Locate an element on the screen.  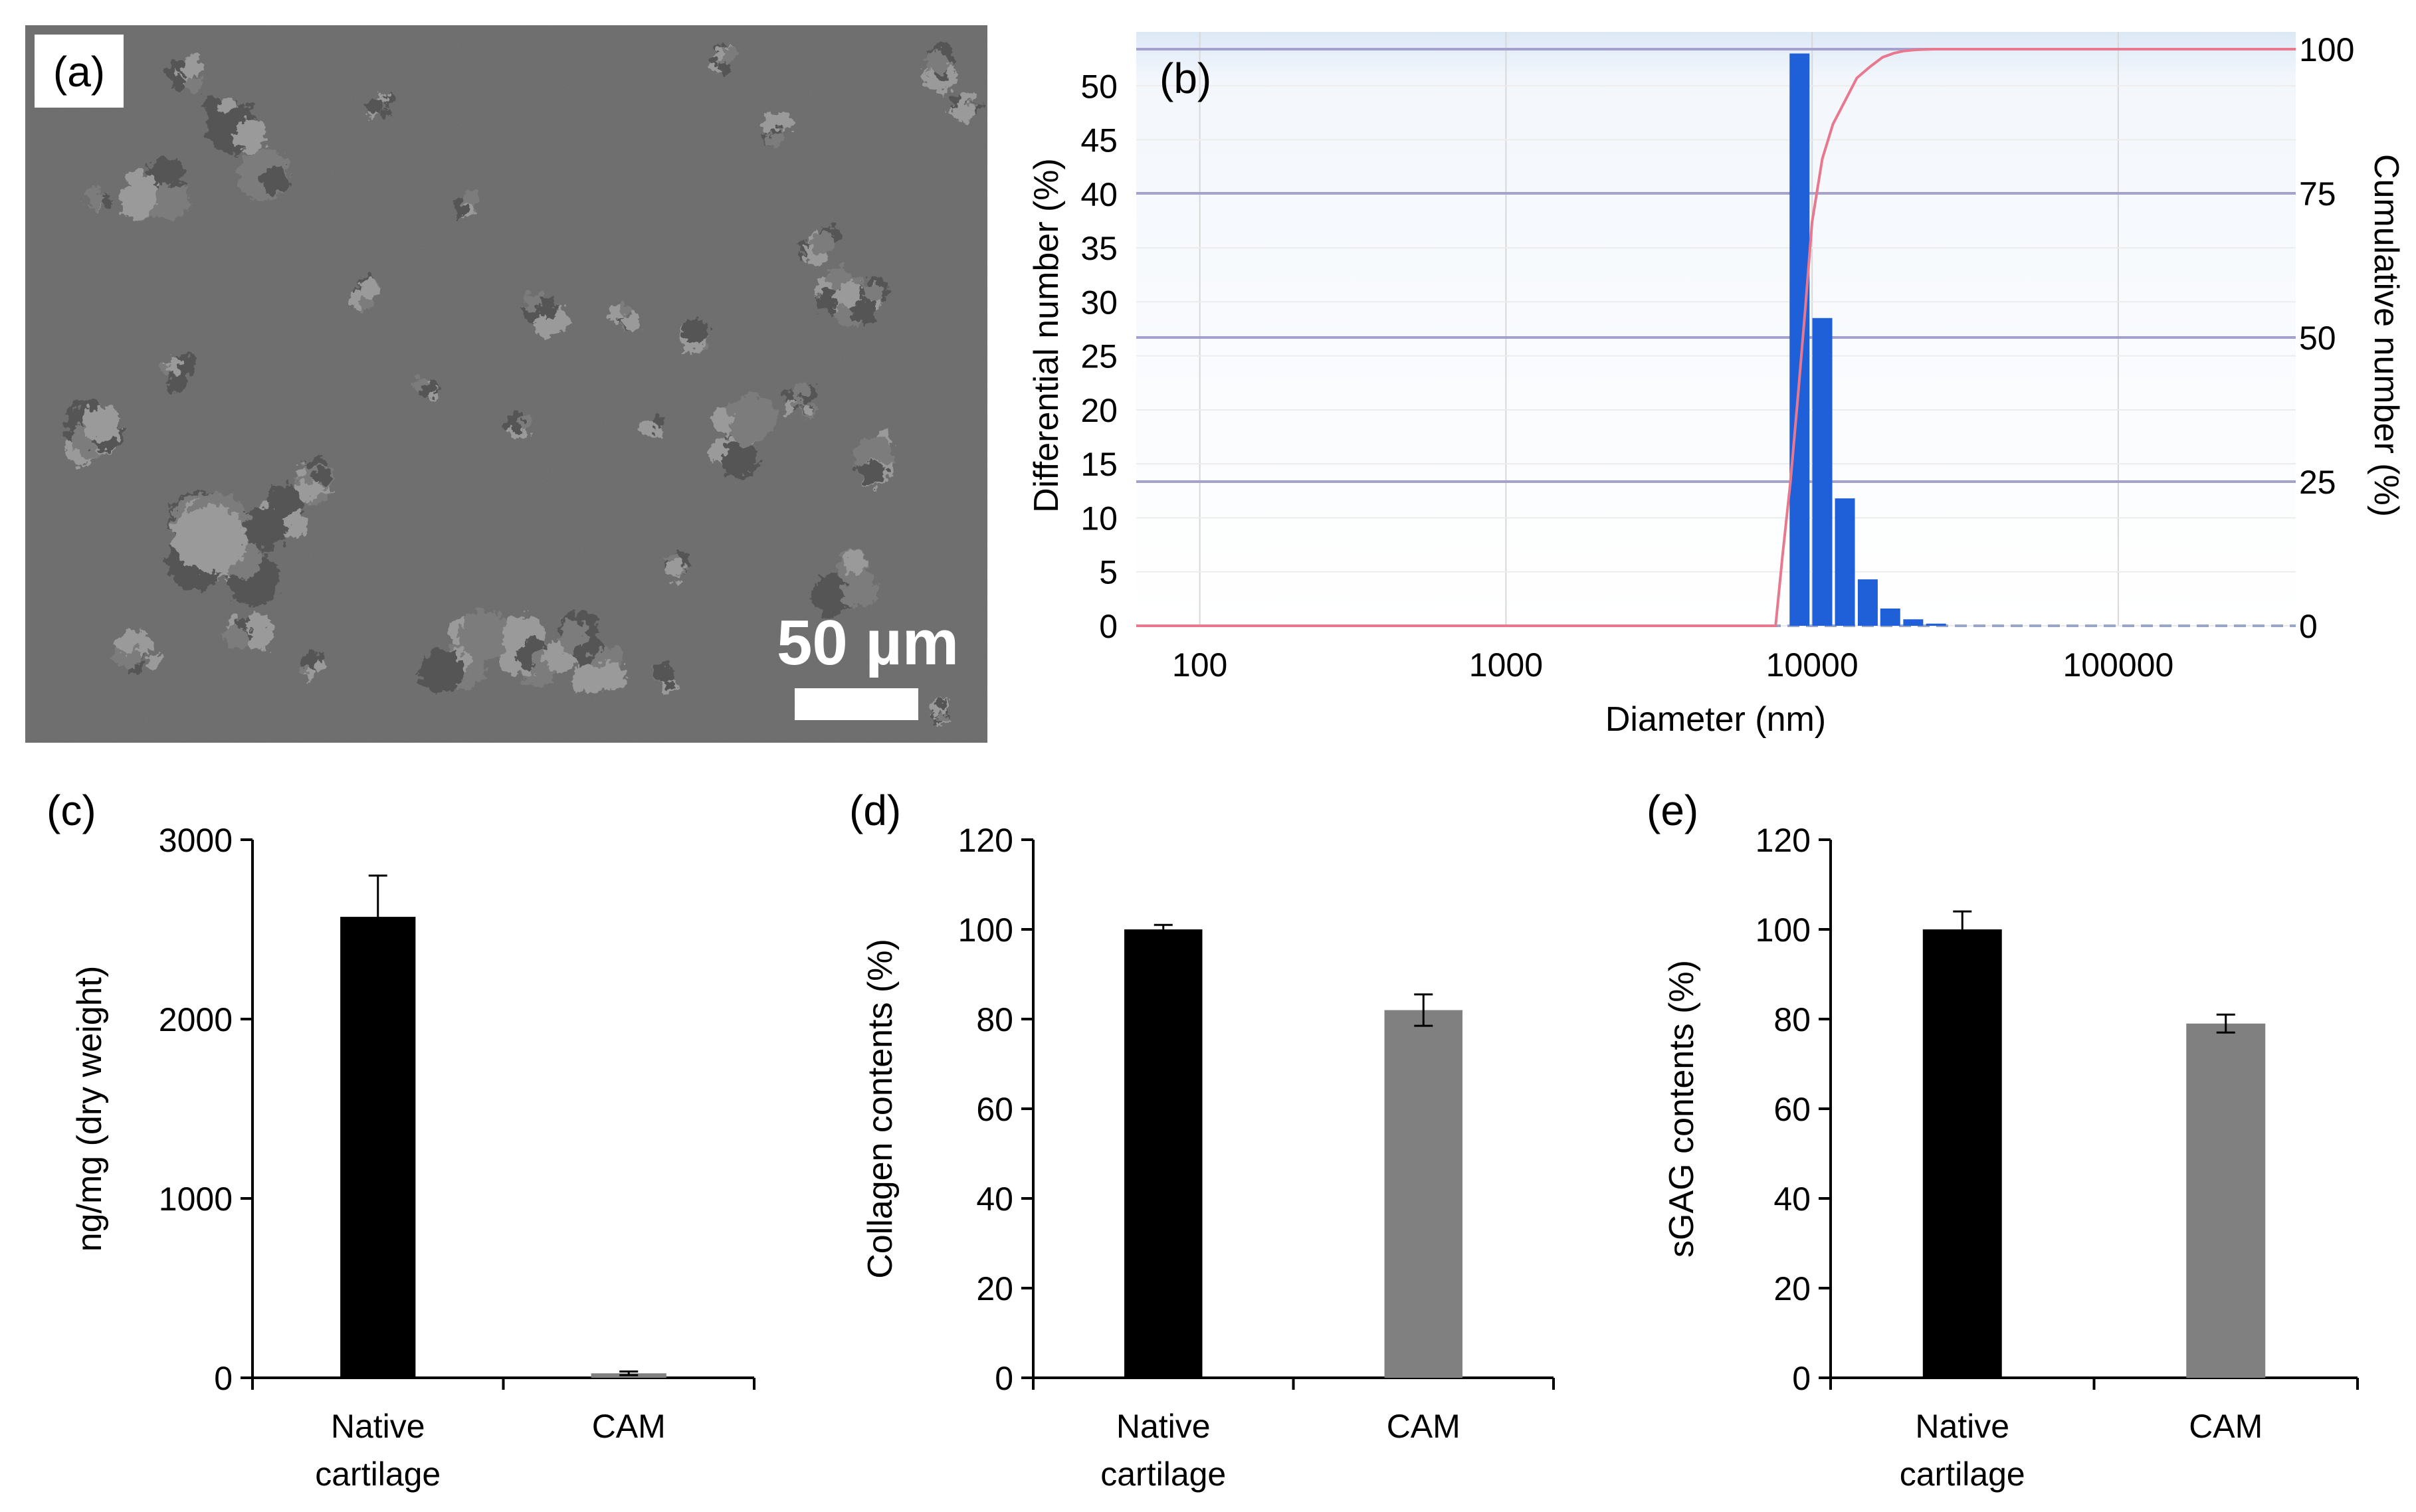
chart-d-y-tick-label: 20 is located at coordinates (995, 1288).